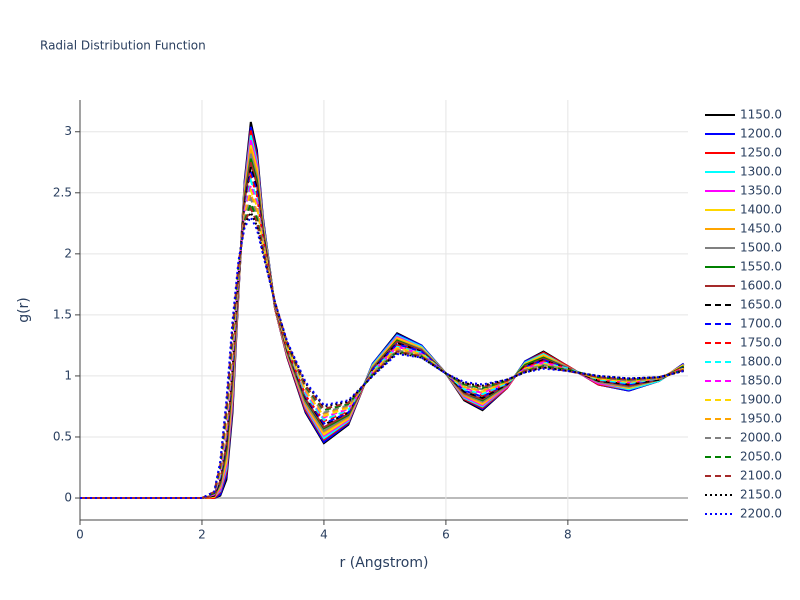 The width and height of the screenshot is (800, 600). I want to click on legend-label: 1400.0, so click(761, 210).